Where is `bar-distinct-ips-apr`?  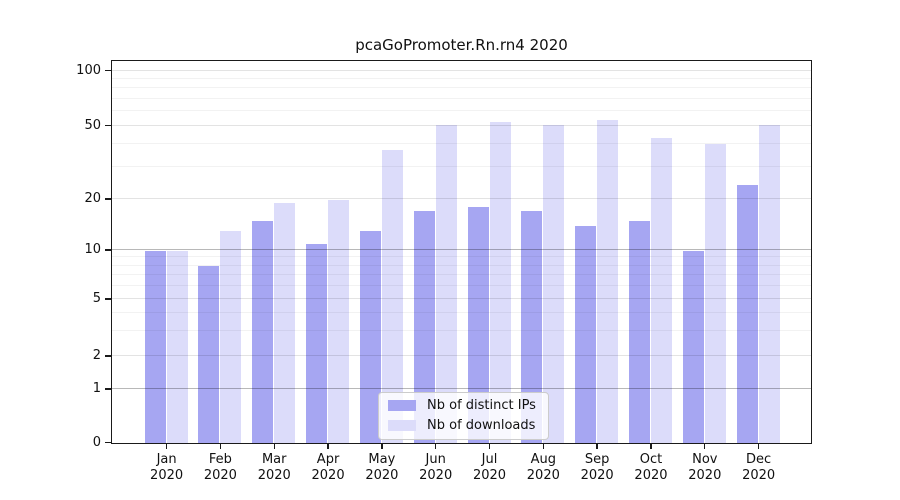 bar-distinct-ips-apr is located at coordinates (317, 343).